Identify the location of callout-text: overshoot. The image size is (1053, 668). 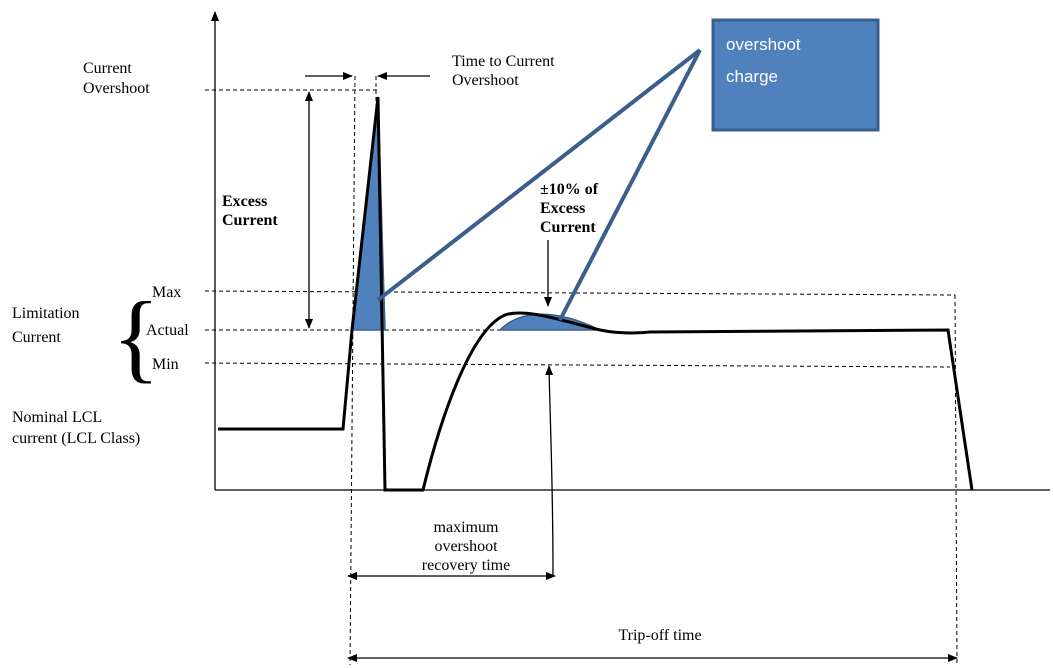
(763, 44).